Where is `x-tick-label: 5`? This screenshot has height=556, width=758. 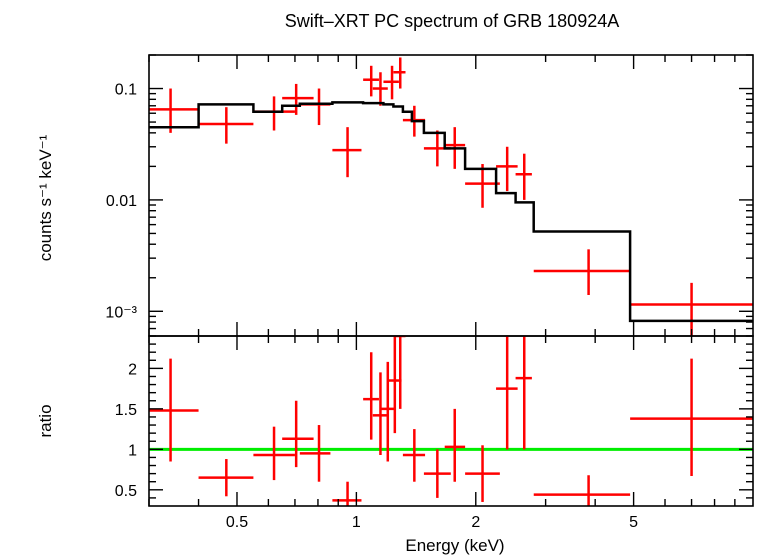
x-tick-label: 5 is located at coordinates (633, 522).